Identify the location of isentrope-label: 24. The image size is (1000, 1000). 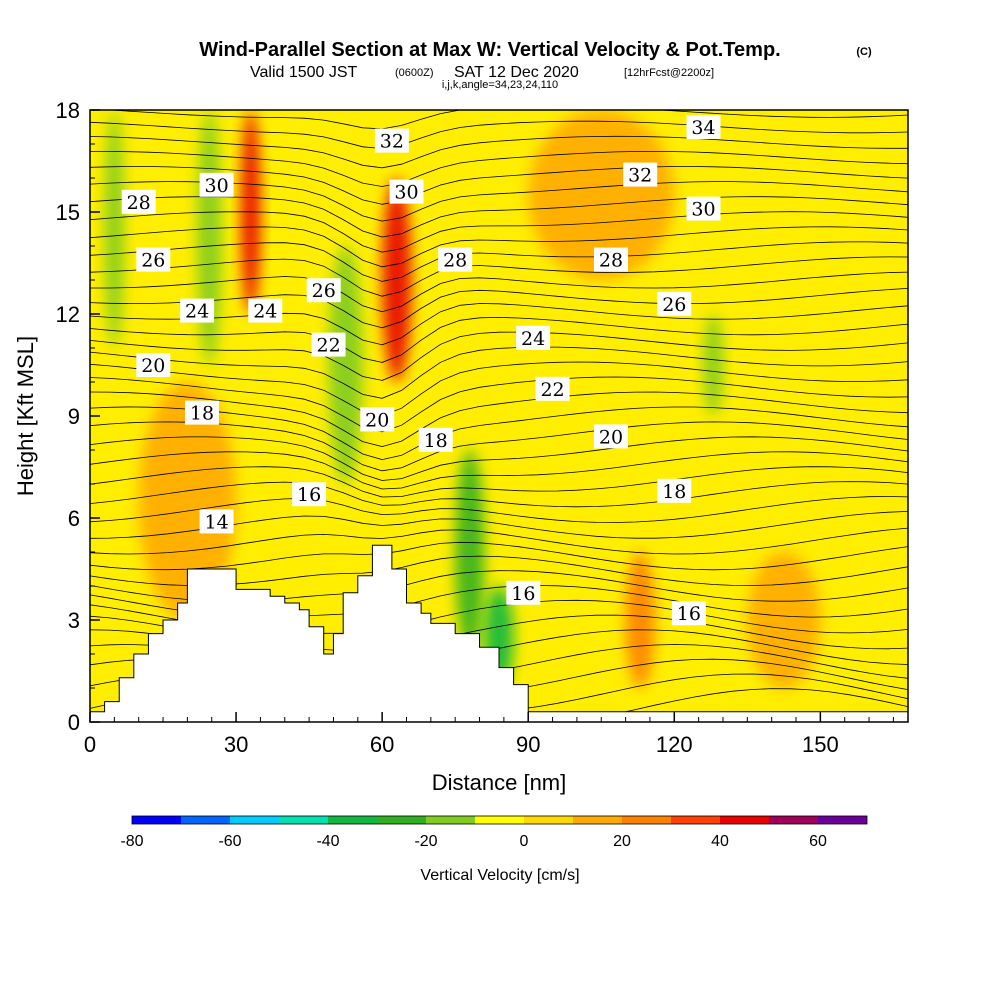
(533, 337).